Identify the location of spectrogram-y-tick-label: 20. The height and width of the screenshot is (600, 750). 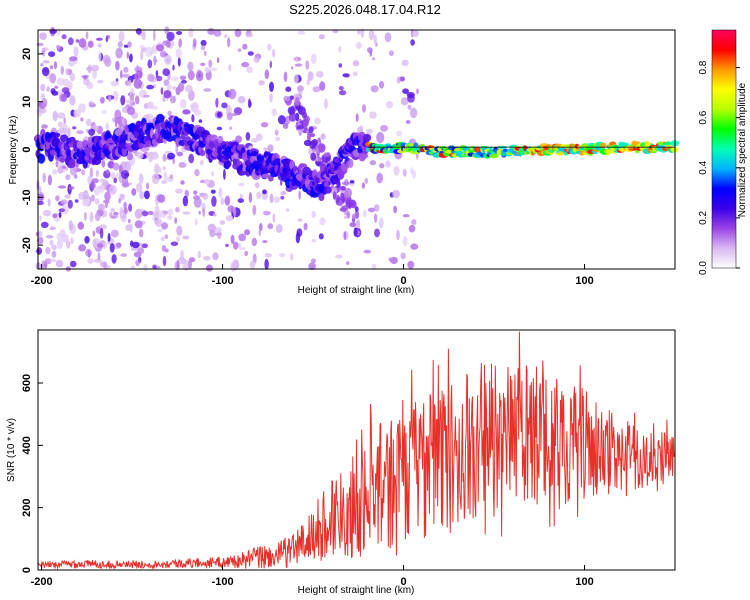
(27, 54).